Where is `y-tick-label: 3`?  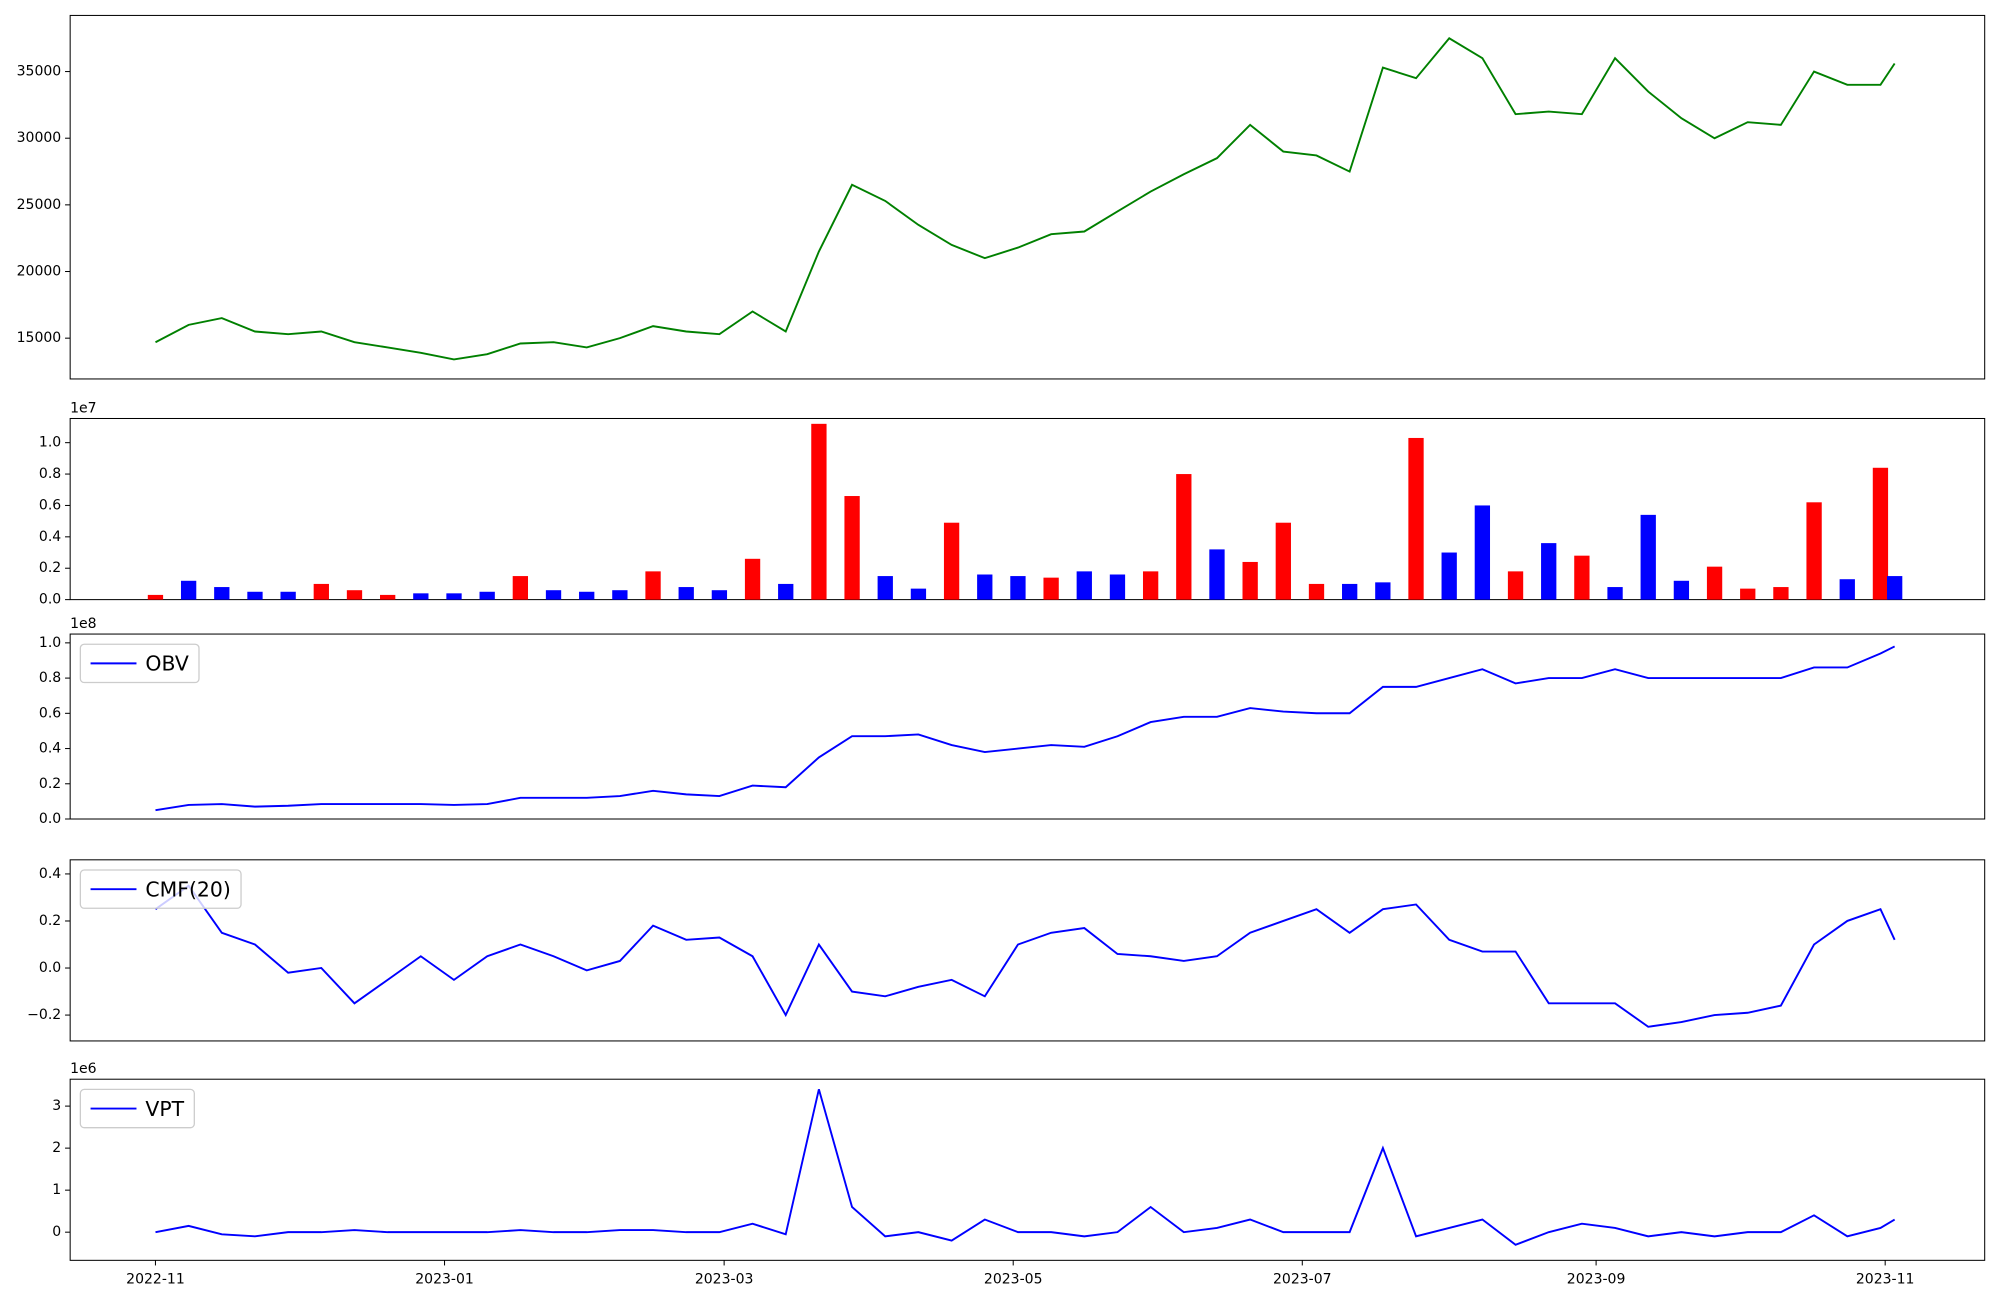 y-tick-label: 3 is located at coordinates (56, 1106).